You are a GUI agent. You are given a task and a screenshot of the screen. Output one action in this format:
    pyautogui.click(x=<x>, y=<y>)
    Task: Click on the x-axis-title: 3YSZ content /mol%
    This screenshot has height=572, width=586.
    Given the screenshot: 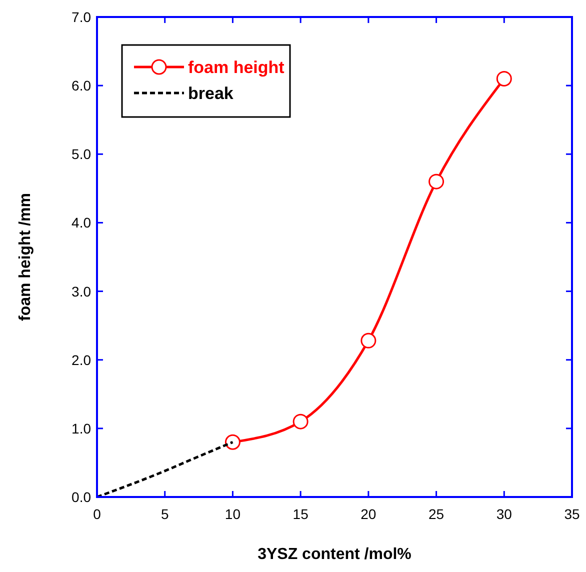 What is the action you would take?
    pyautogui.click(x=335, y=554)
    